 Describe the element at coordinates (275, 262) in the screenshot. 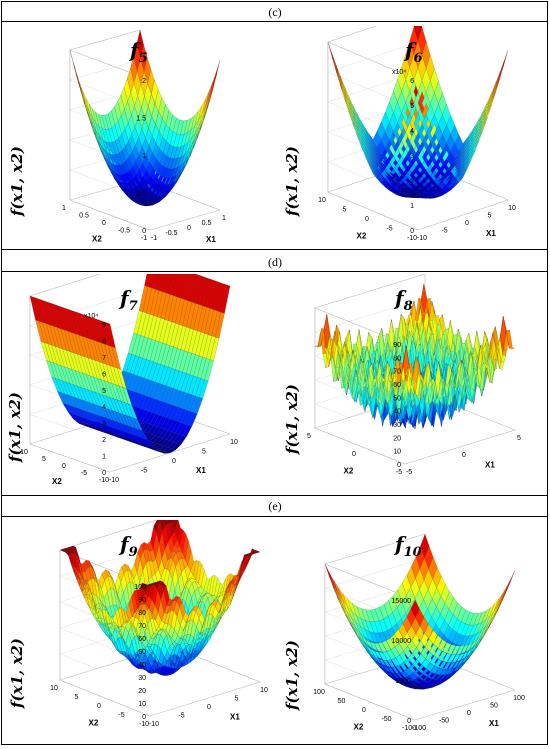

I see `caption-d: (d)` at that location.